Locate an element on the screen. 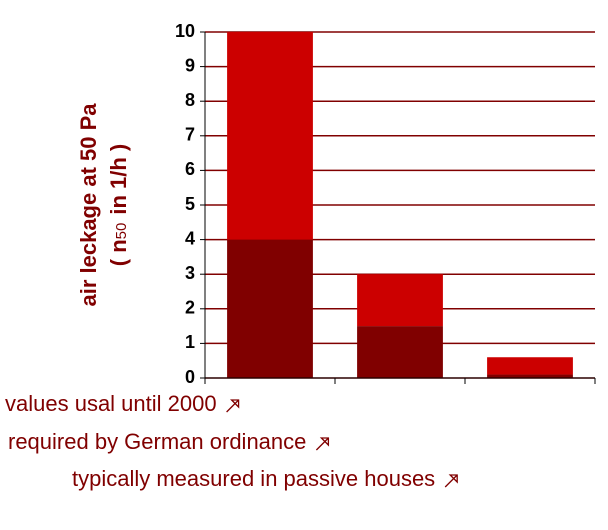  y-tick-label: 8 is located at coordinates (190, 100).